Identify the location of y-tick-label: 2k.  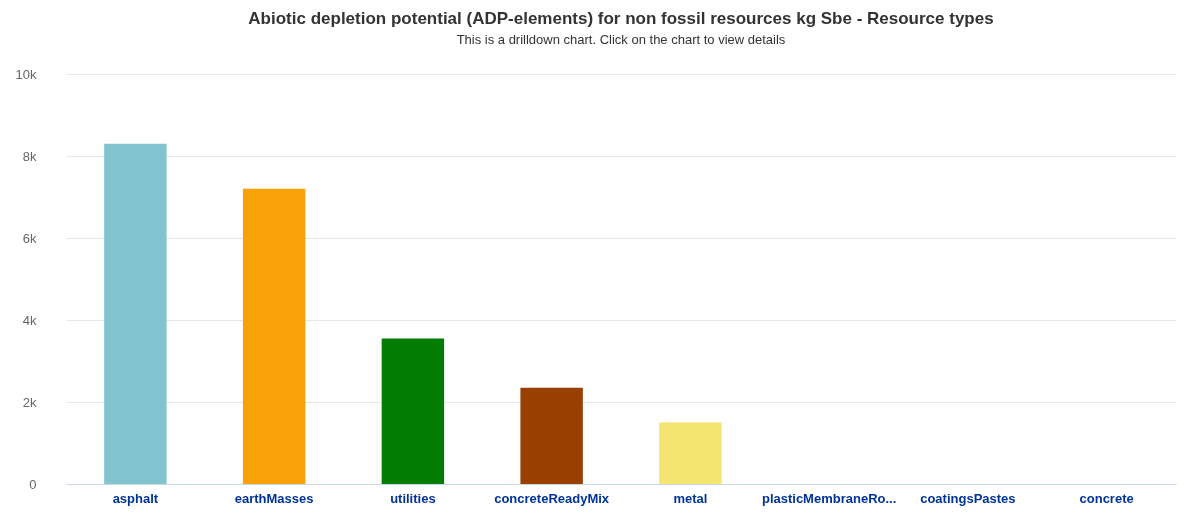
(29, 402).